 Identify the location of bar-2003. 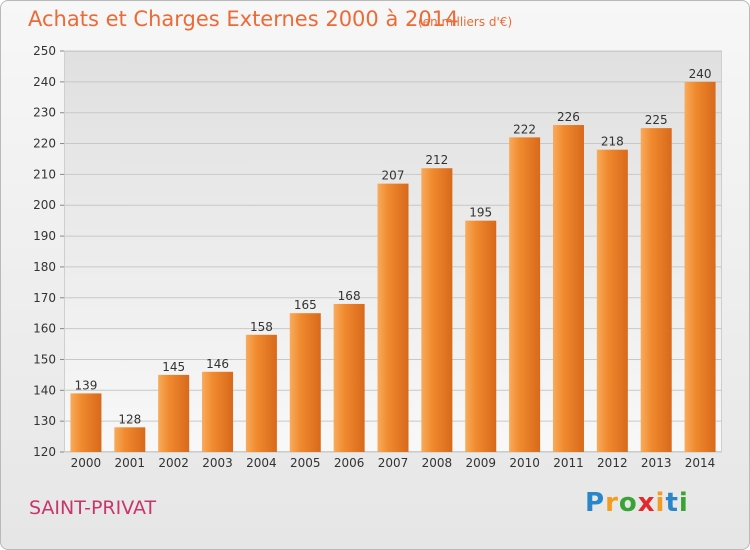
(218, 411).